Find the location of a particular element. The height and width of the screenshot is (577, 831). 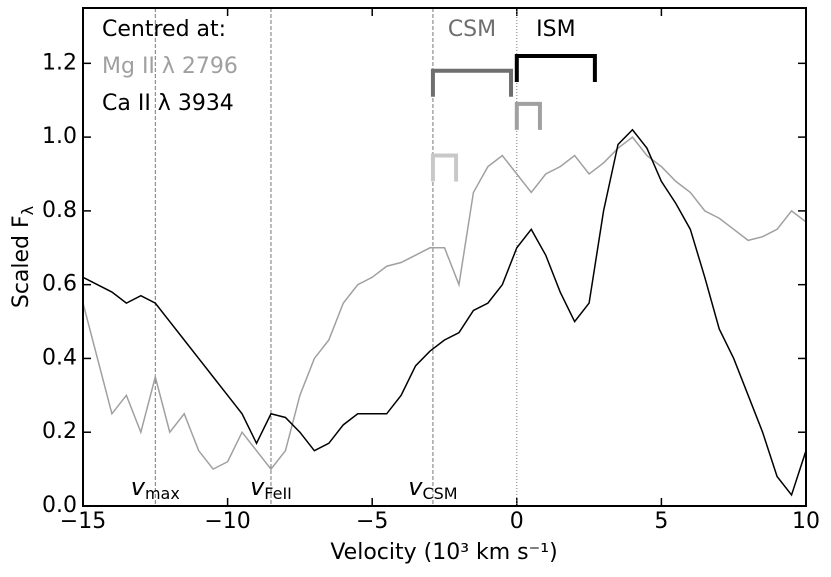

y-axis-label: Scaled Fλ is located at coordinates (23, 257).